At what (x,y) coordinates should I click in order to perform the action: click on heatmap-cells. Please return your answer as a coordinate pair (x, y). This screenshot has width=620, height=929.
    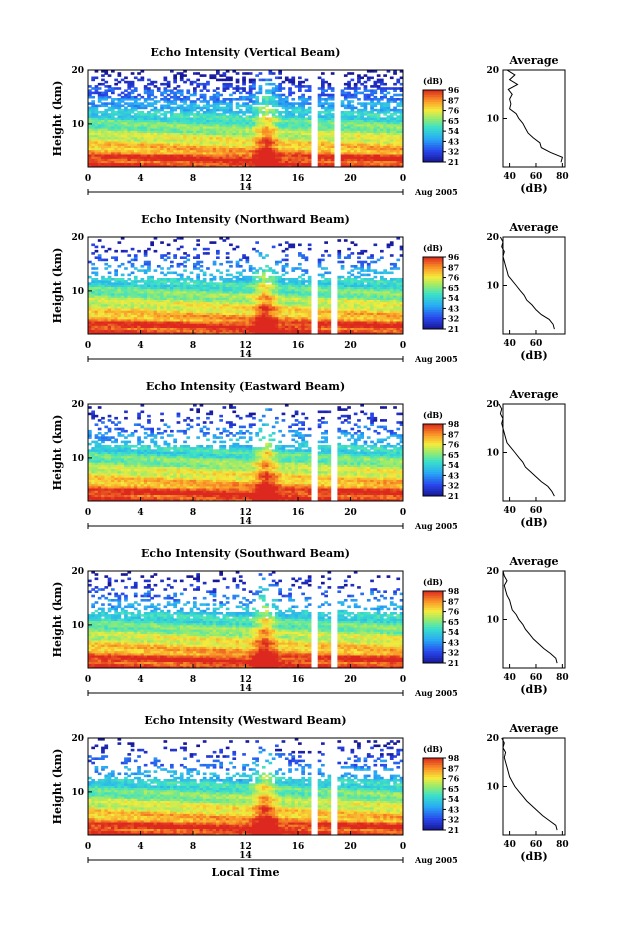
    Looking at the image, I should click on (246, 286).